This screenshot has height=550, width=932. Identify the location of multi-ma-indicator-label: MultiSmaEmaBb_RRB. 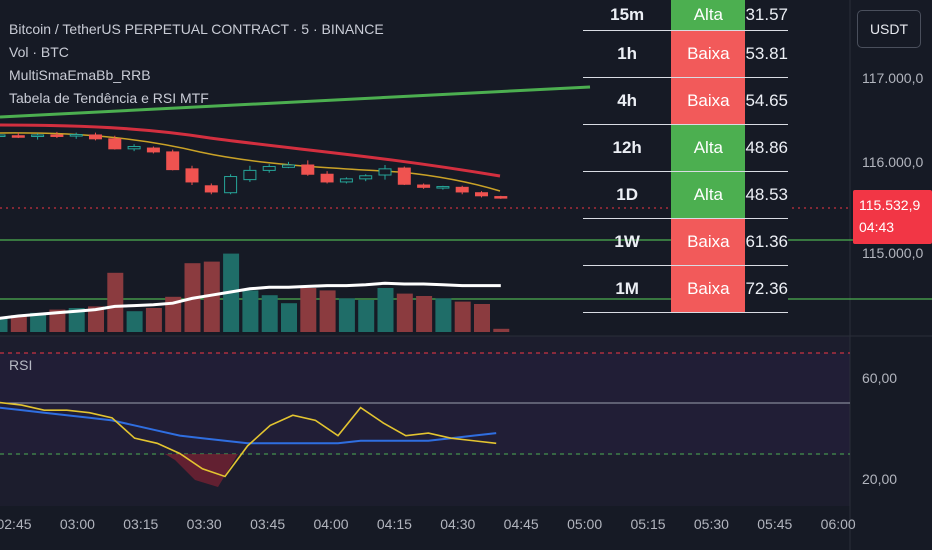
(80, 75).